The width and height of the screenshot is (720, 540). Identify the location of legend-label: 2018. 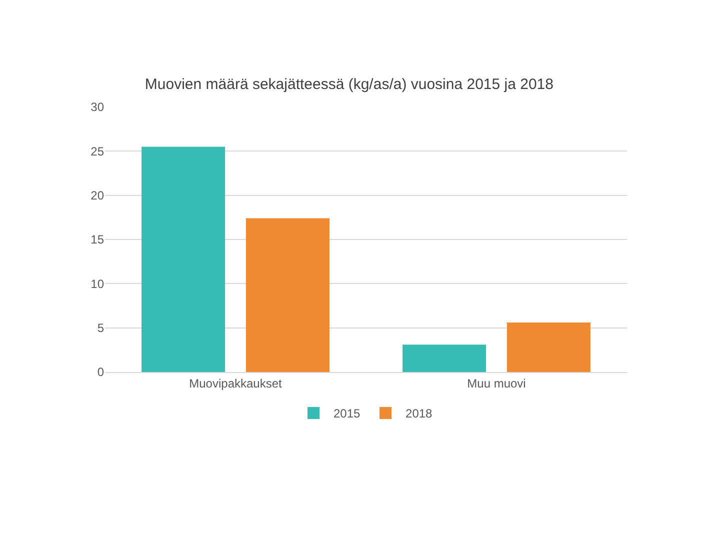
(419, 413).